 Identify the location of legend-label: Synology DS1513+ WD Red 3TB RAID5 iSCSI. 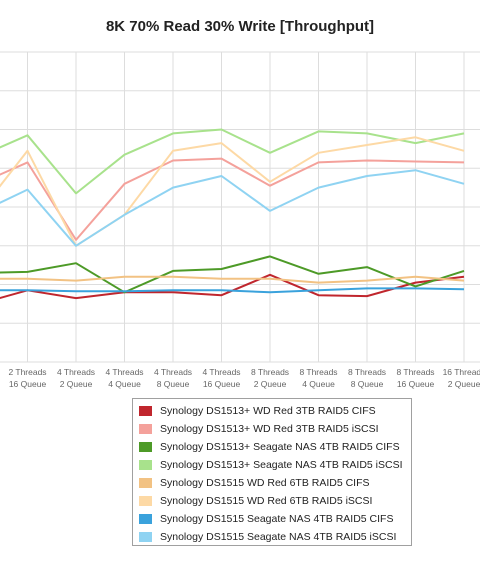
(269, 429).